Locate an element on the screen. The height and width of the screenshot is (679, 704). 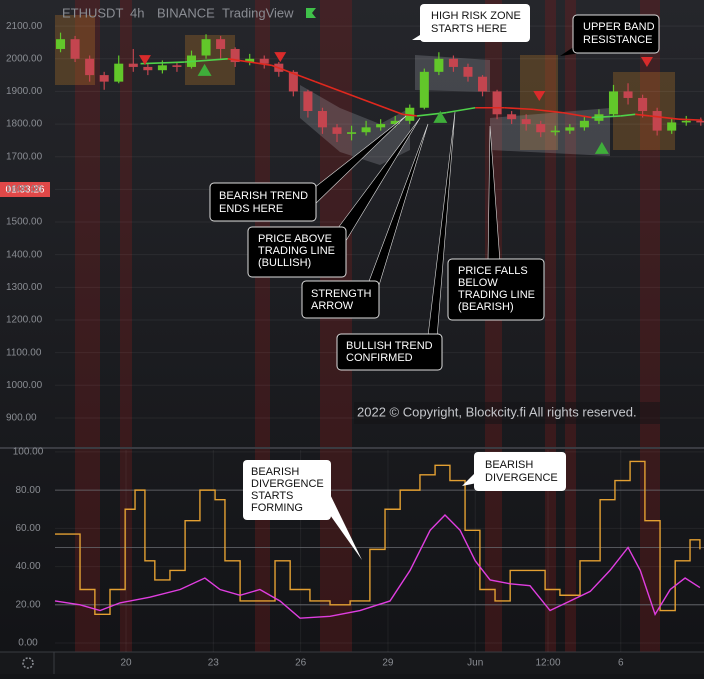
y-tick-label: 2000.00 is located at coordinates (24, 58).